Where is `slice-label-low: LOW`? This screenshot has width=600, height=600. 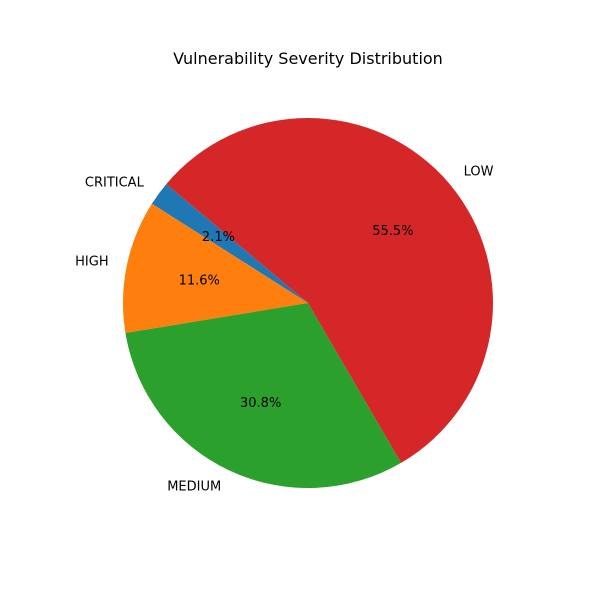 slice-label-low: LOW is located at coordinates (479, 171).